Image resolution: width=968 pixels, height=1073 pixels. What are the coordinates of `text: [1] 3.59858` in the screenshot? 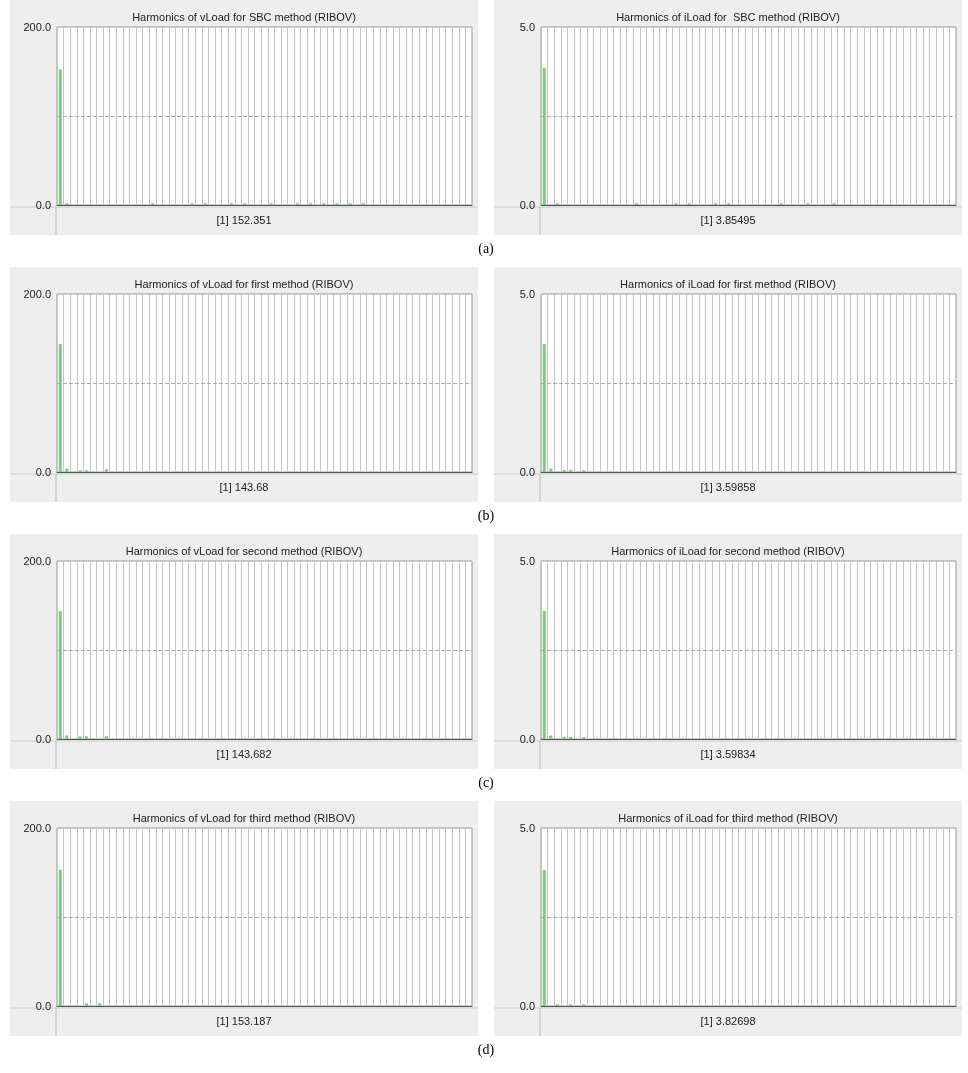 It's located at (728, 486).